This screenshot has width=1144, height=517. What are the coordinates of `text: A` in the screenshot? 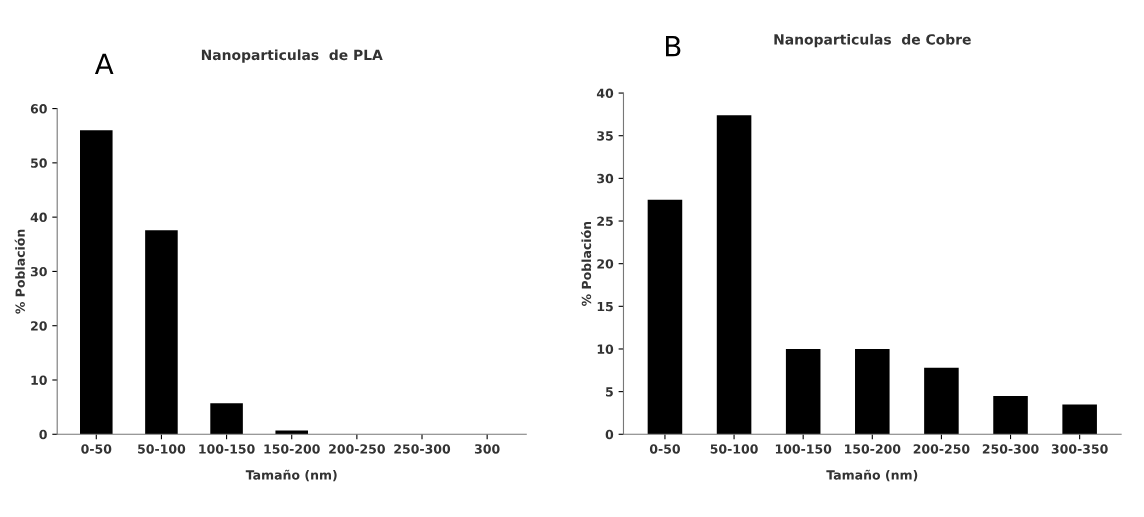 It's located at (104, 63).